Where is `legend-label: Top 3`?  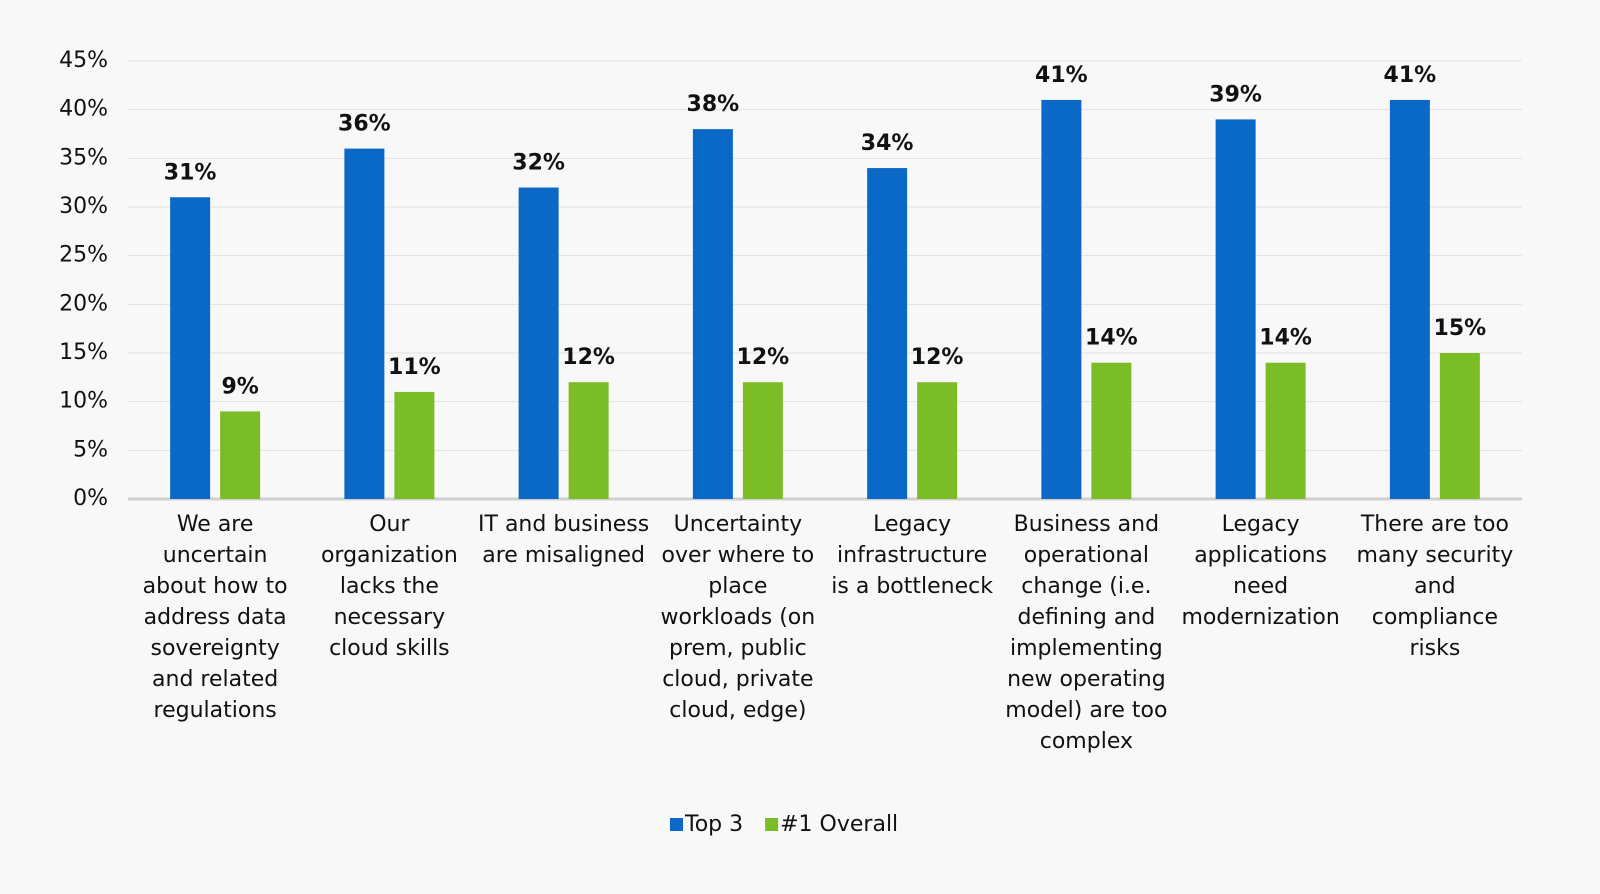 legend-label: Top 3 is located at coordinates (713, 824).